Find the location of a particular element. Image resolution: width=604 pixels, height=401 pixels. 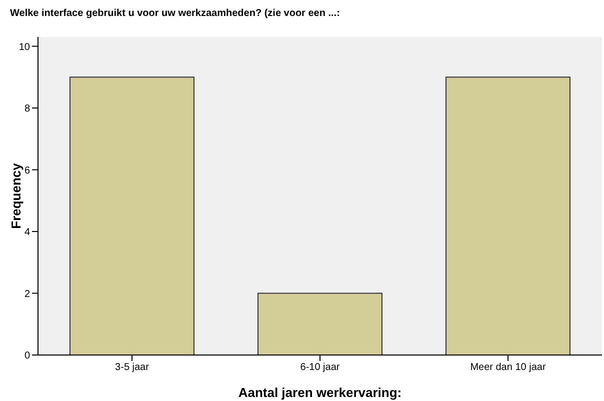

x-axis-title: Aantal jaren werkervaring: is located at coordinates (320, 392).